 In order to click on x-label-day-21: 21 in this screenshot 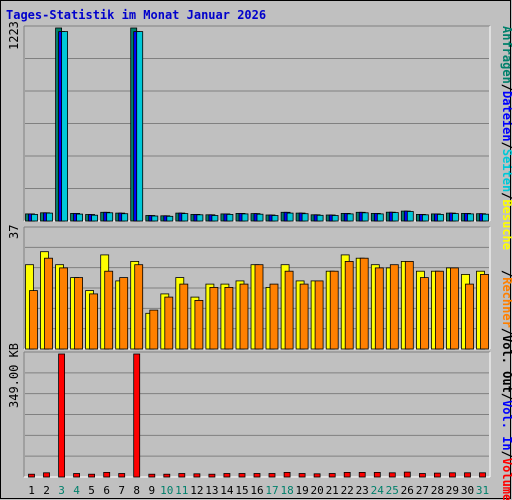, I will do `click(332, 490)`.